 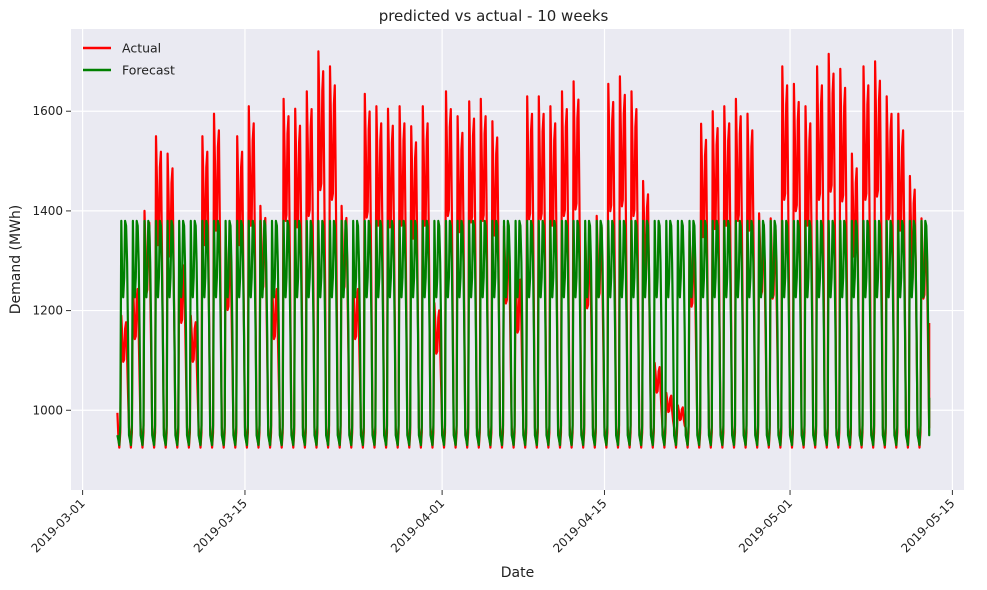 What do you see at coordinates (765, 525) in the screenshot?
I see `x-tick-label: 2019-05-01` at bounding box center [765, 525].